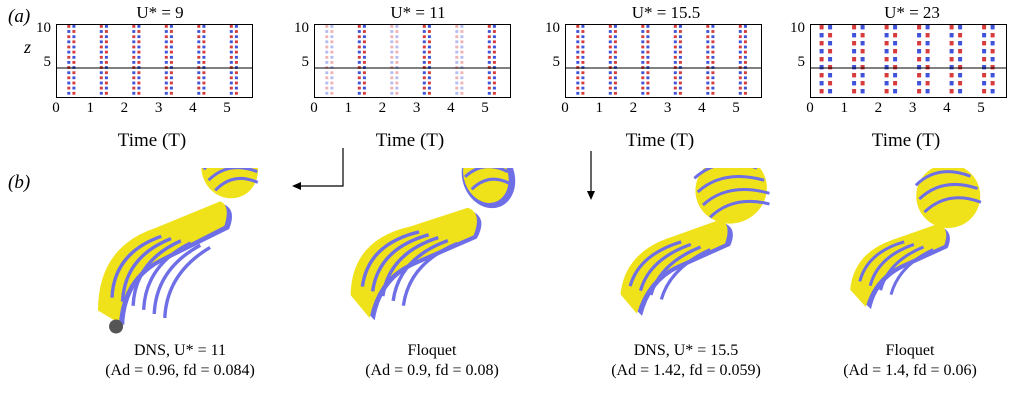  I want to click on xtick-label: 4, so click(451, 108).